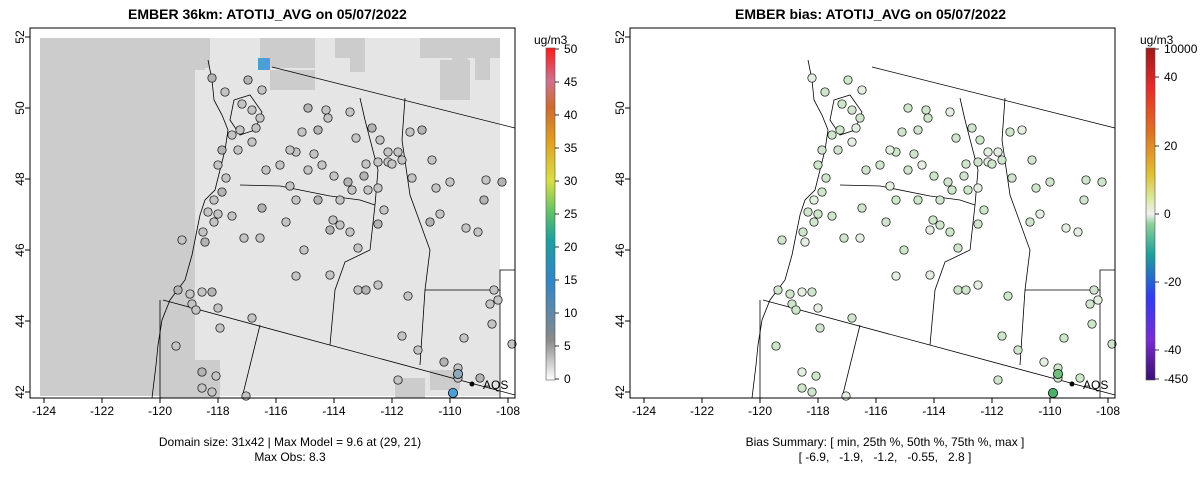  Describe the element at coordinates (620, 179) in the screenshot. I see `y-tick-label: 48` at that location.